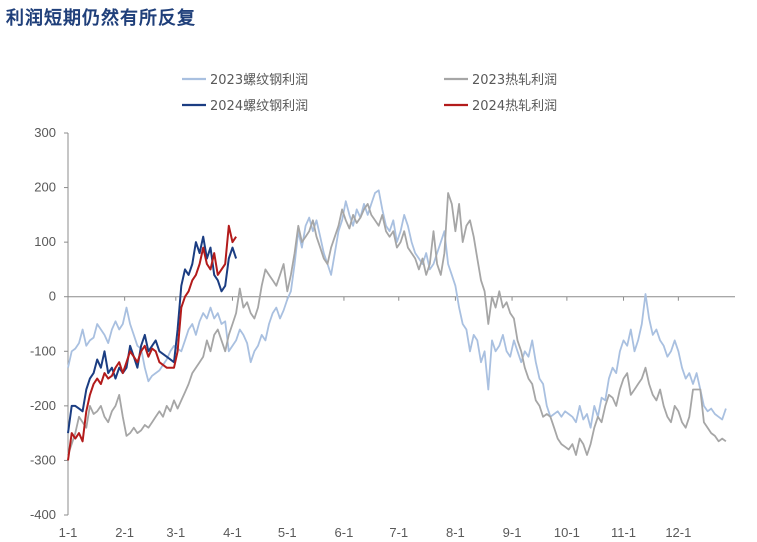 The height and width of the screenshot is (542, 757). Describe the element at coordinates (623, 532) in the screenshot. I see `x-tick-label: 11-1` at that location.